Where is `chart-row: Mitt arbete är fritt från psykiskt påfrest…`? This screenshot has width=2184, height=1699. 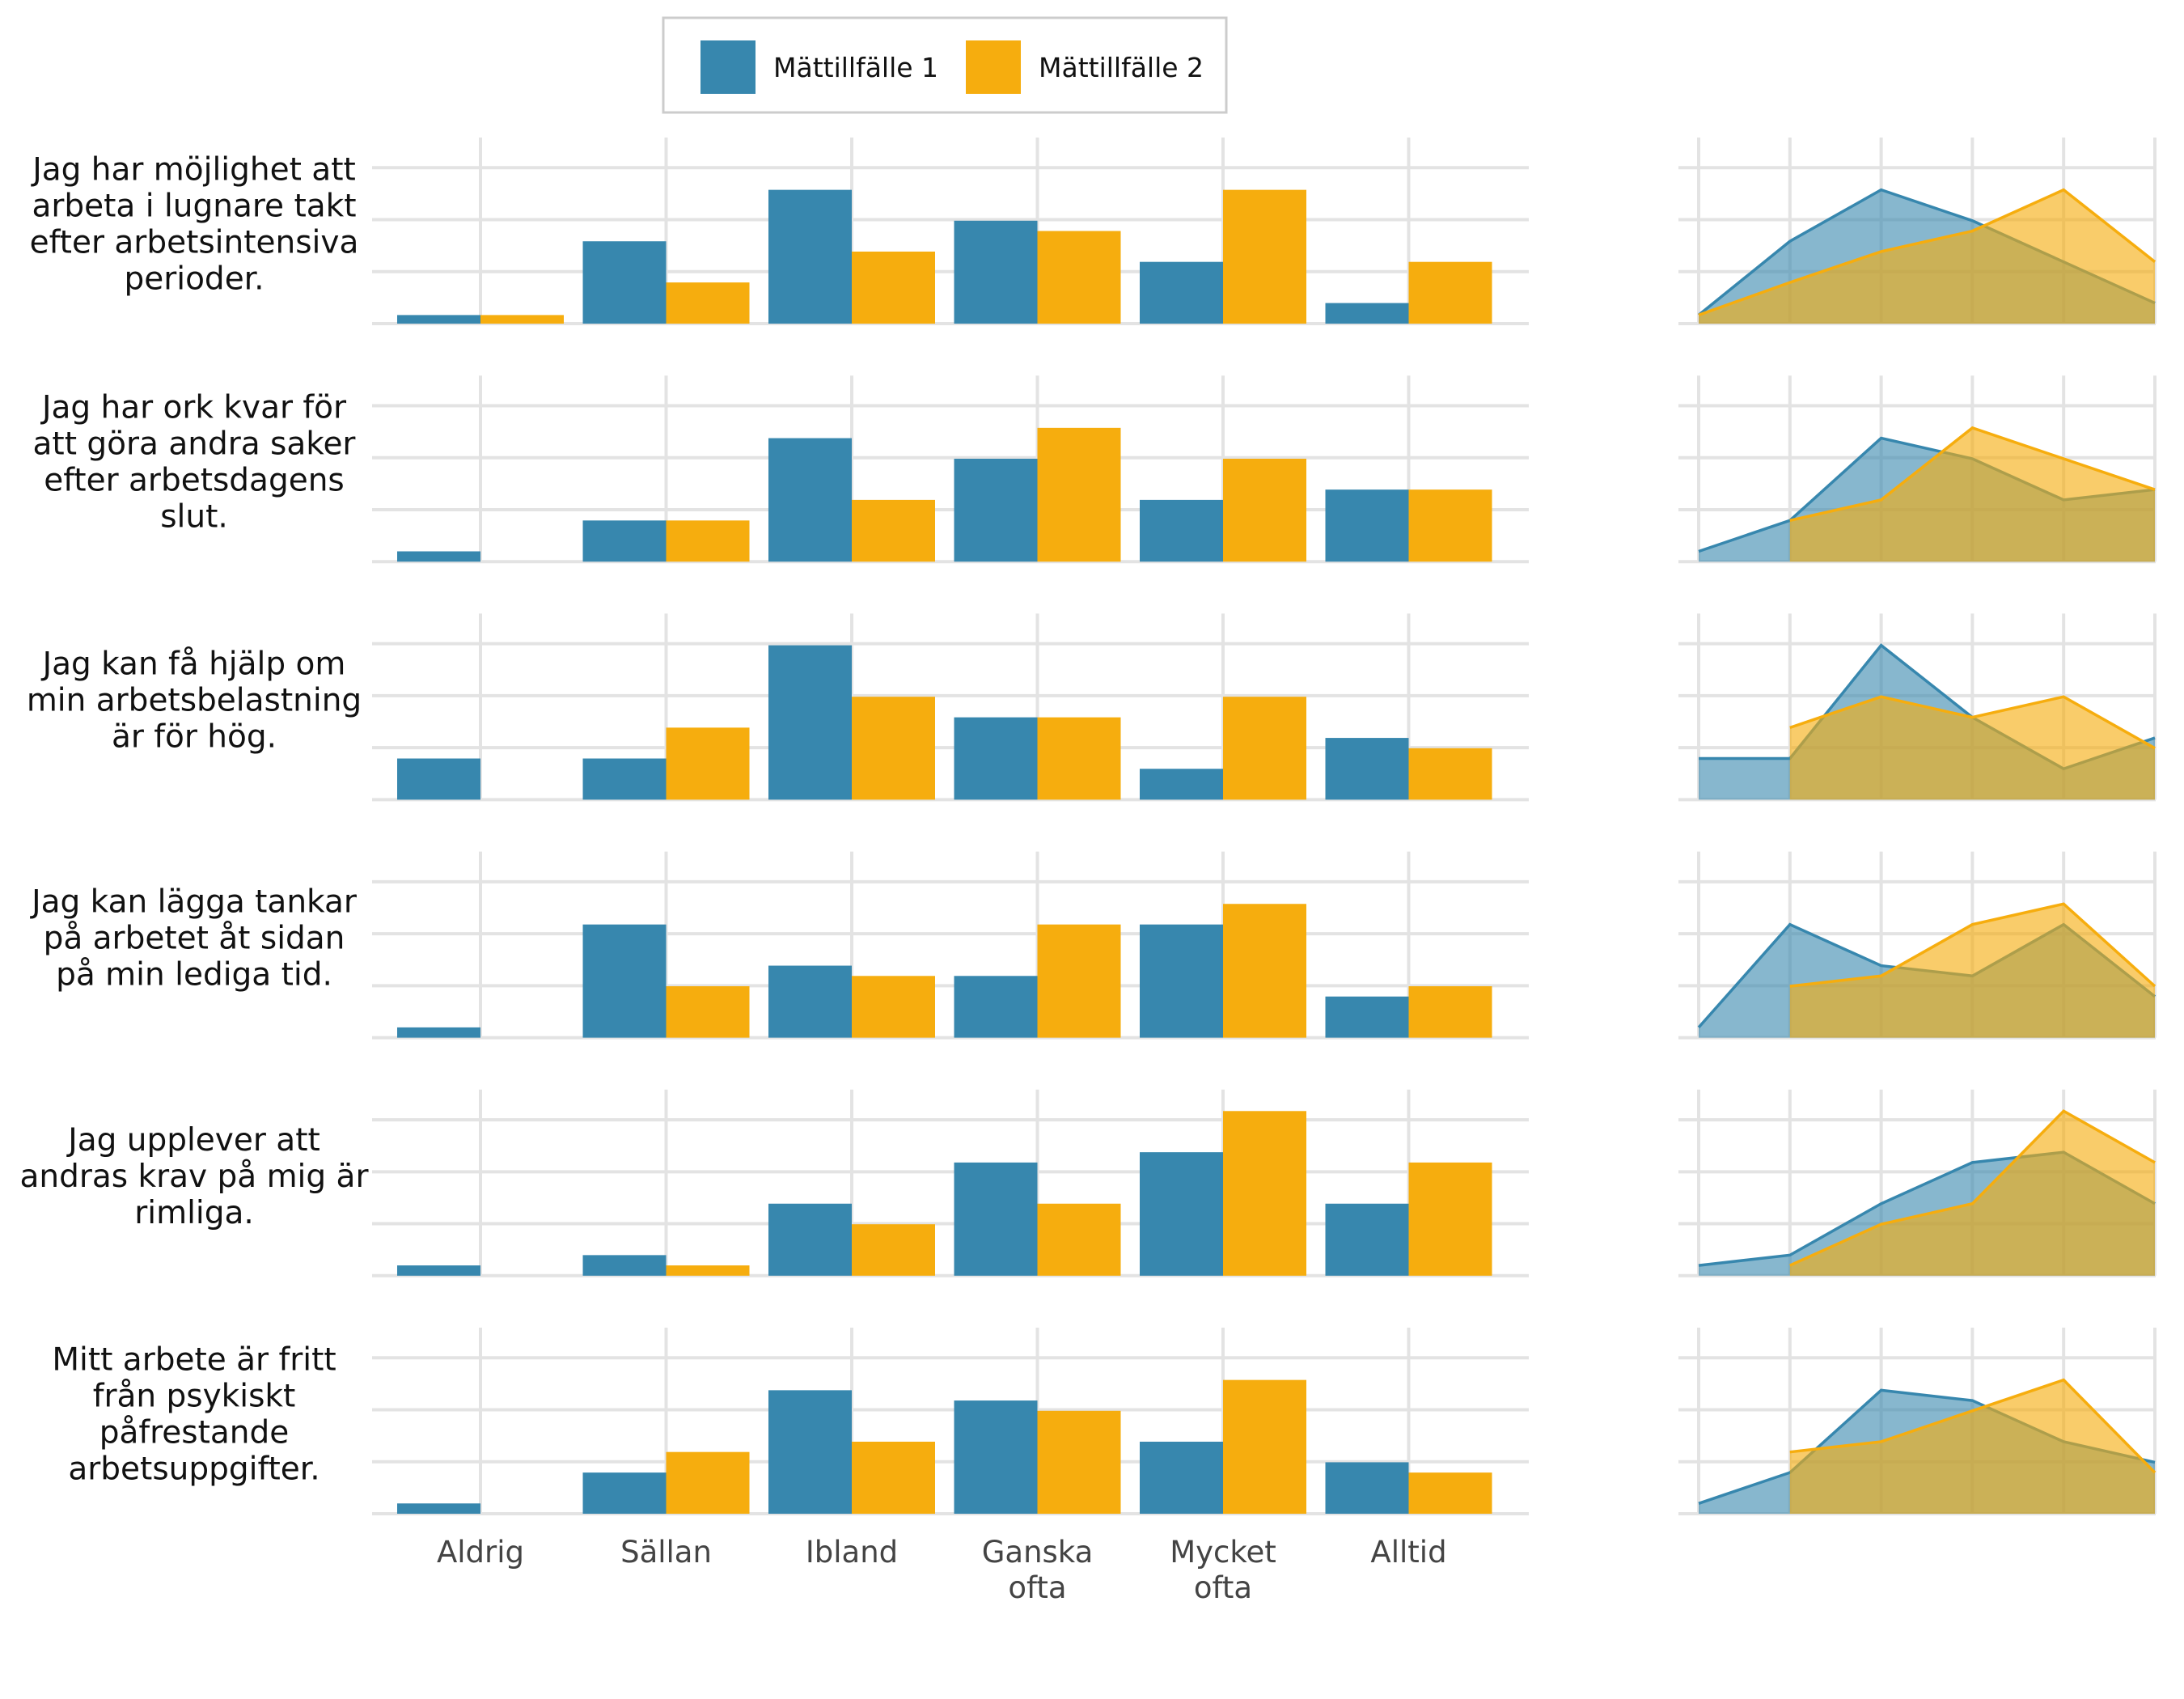 chart-row: Mitt arbete är fritt från psykiskt påfrest… is located at coordinates (1104, 1421).